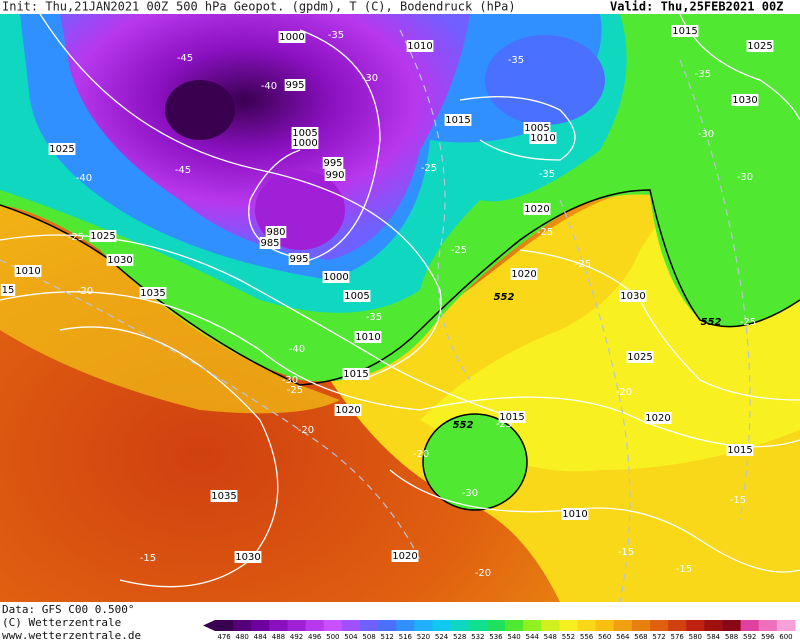 This screenshot has height=642, width=800. I want to click on isobar-label: 980, so click(275, 232).